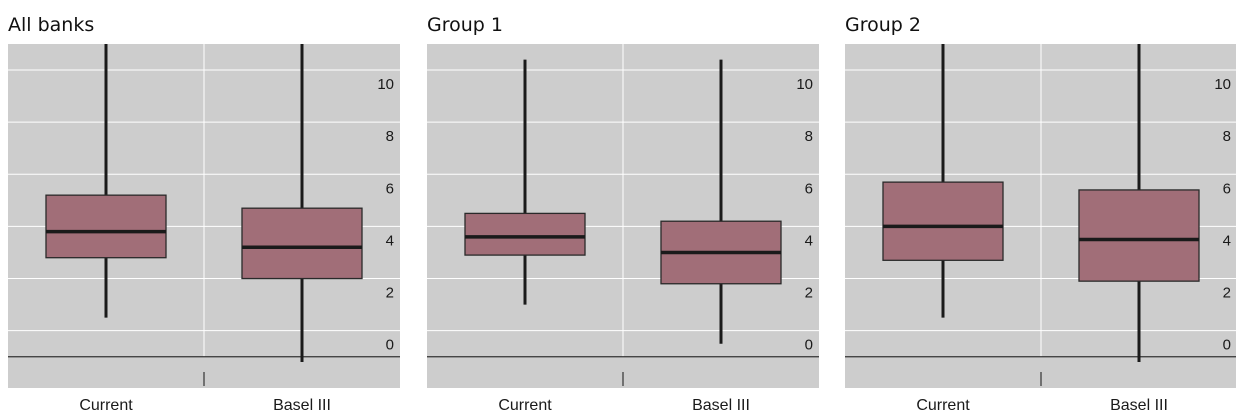 Image resolution: width=1236 pixels, height=414 pixels. I want to click on panel-title: Group 2, so click(883, 25).